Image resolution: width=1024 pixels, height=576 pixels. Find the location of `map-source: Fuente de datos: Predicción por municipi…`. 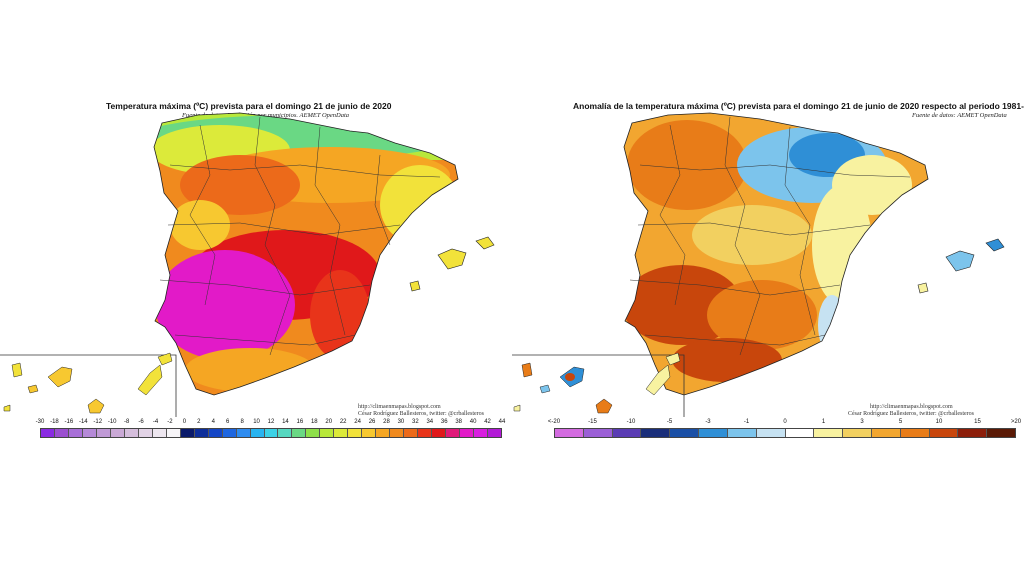

map-source: Fuente de datos: Predicción por municipi… is located at coordinates (266, 115).